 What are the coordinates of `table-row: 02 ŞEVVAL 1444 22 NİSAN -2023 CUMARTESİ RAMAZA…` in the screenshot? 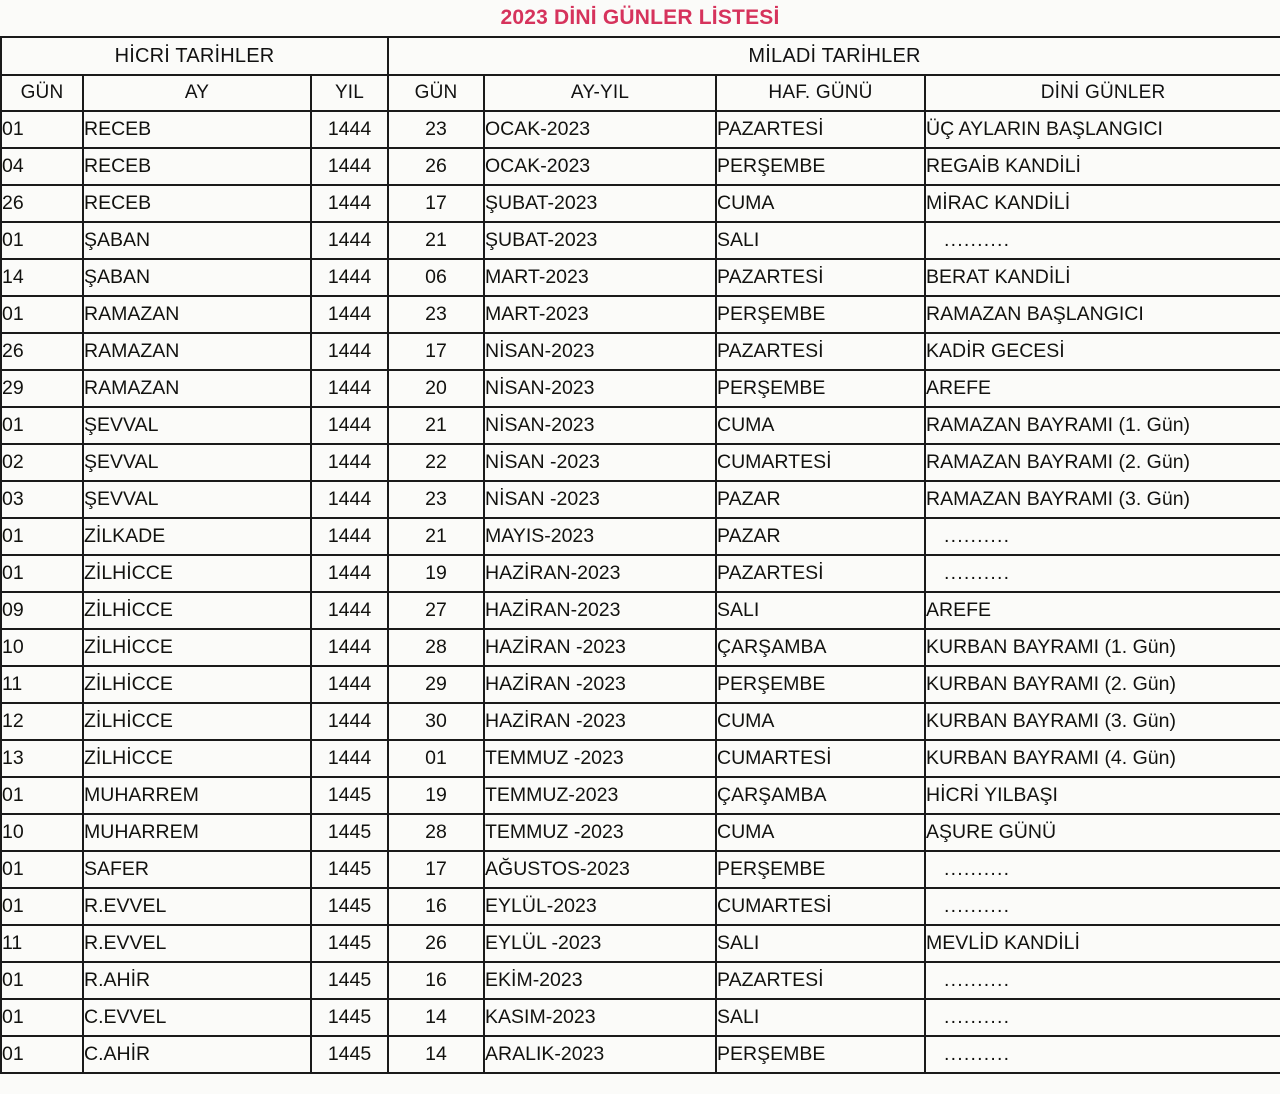 It's located at (640, 462).